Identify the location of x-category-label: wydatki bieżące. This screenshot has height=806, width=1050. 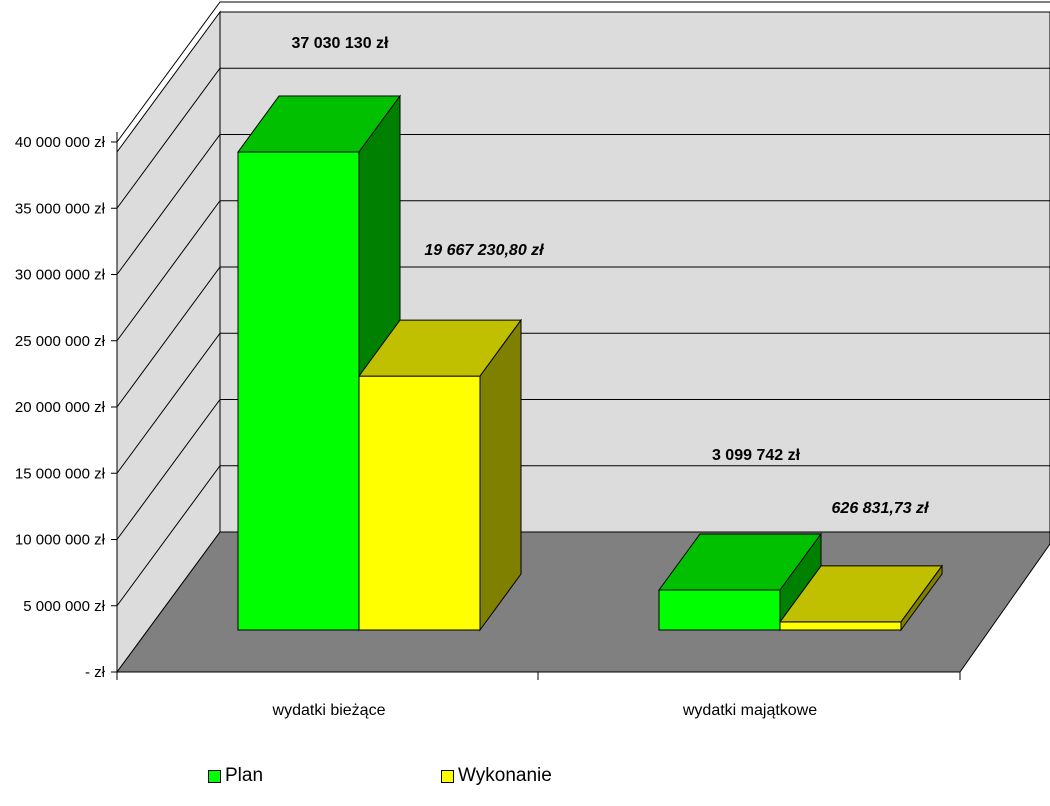
(329, 710).